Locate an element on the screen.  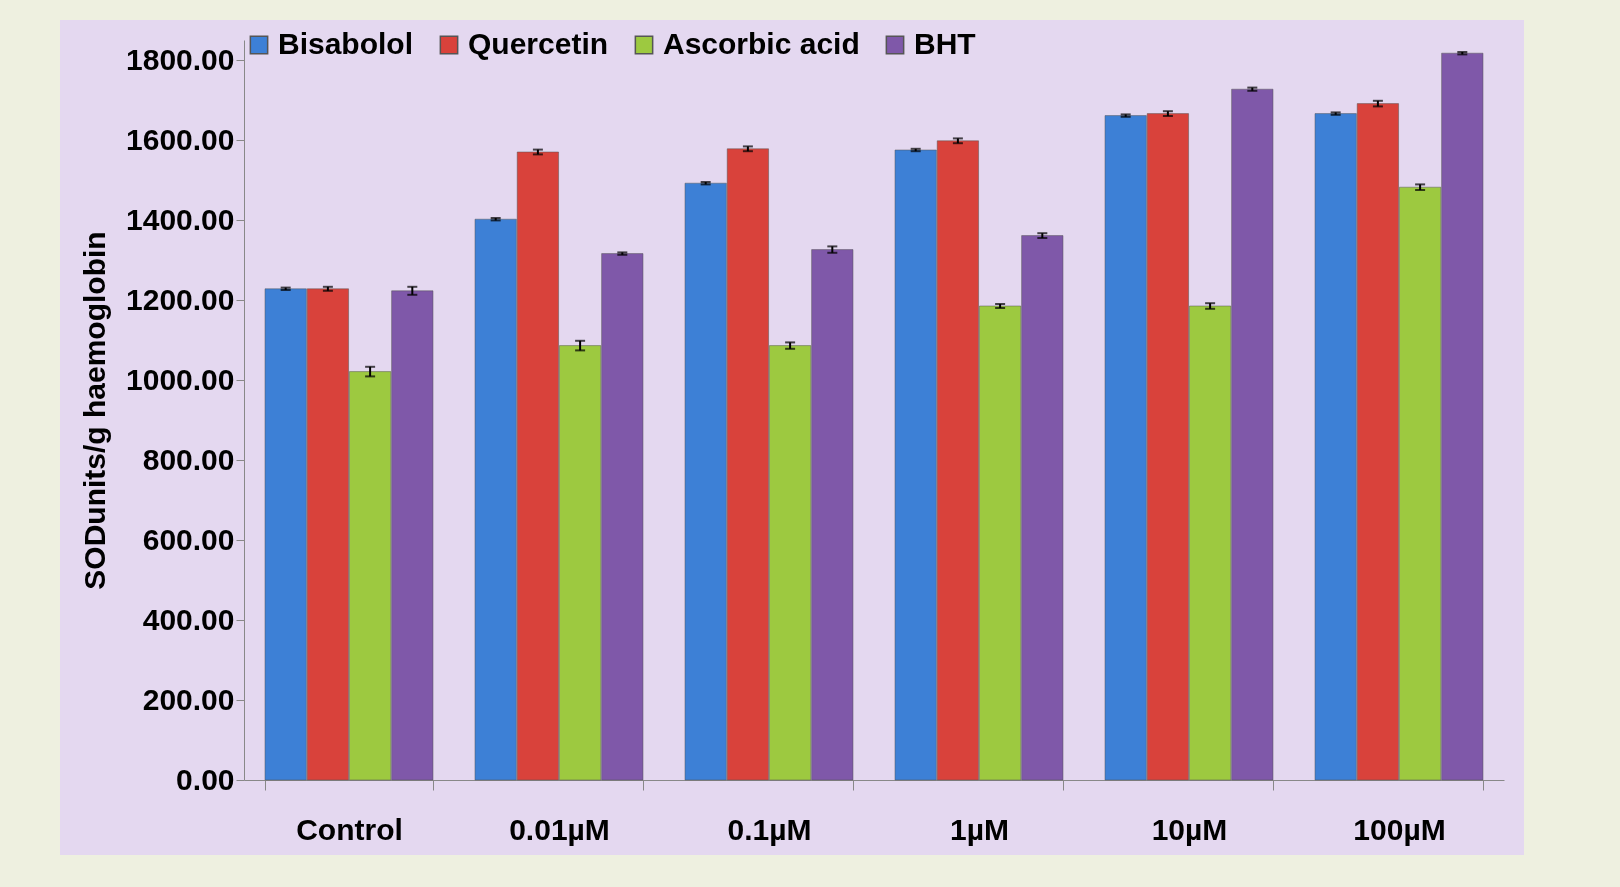
y-tick-label: 1400.00 is located at coordinates (180, 219).